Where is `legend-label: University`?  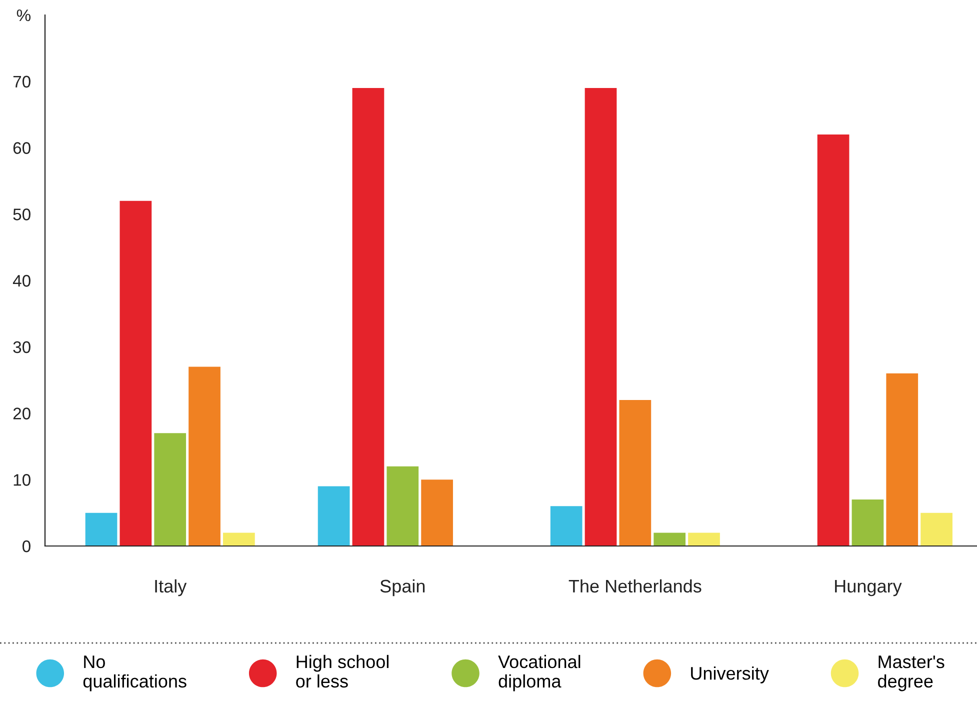 legend-label: University is located at coordinates (730, 675).